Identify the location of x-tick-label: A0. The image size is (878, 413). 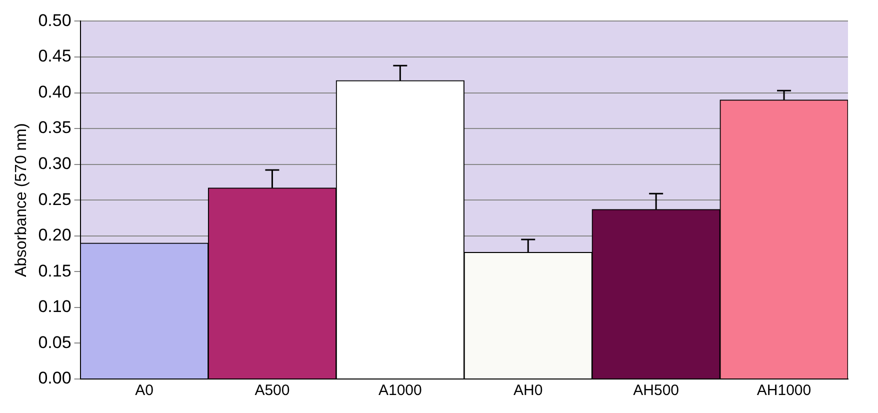
(144, 391).